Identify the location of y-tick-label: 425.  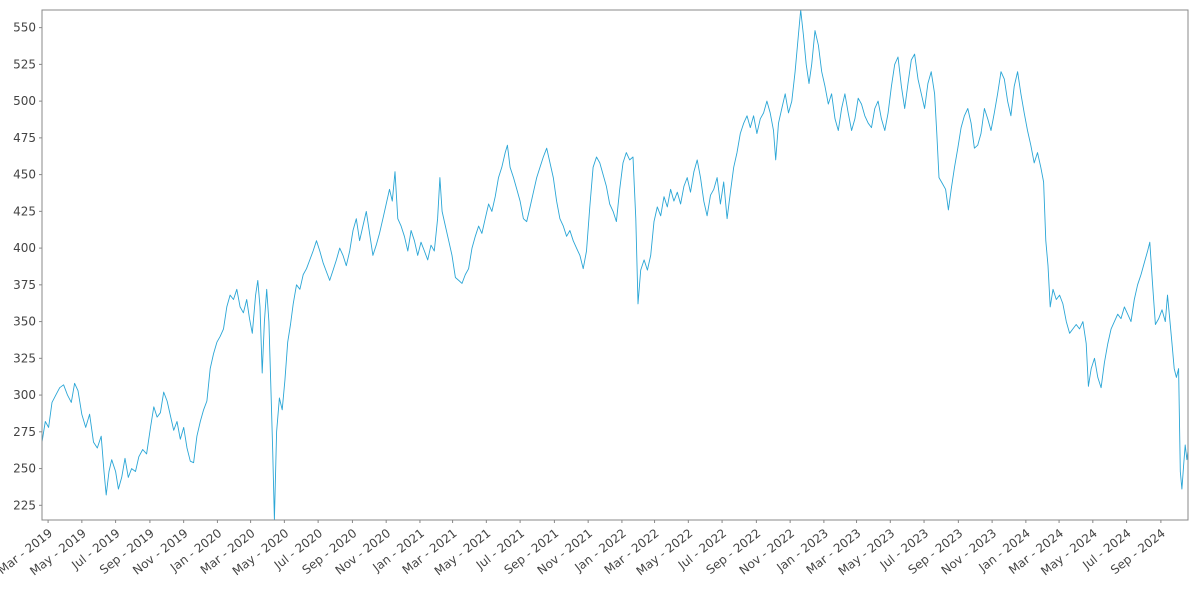
(24, 211).